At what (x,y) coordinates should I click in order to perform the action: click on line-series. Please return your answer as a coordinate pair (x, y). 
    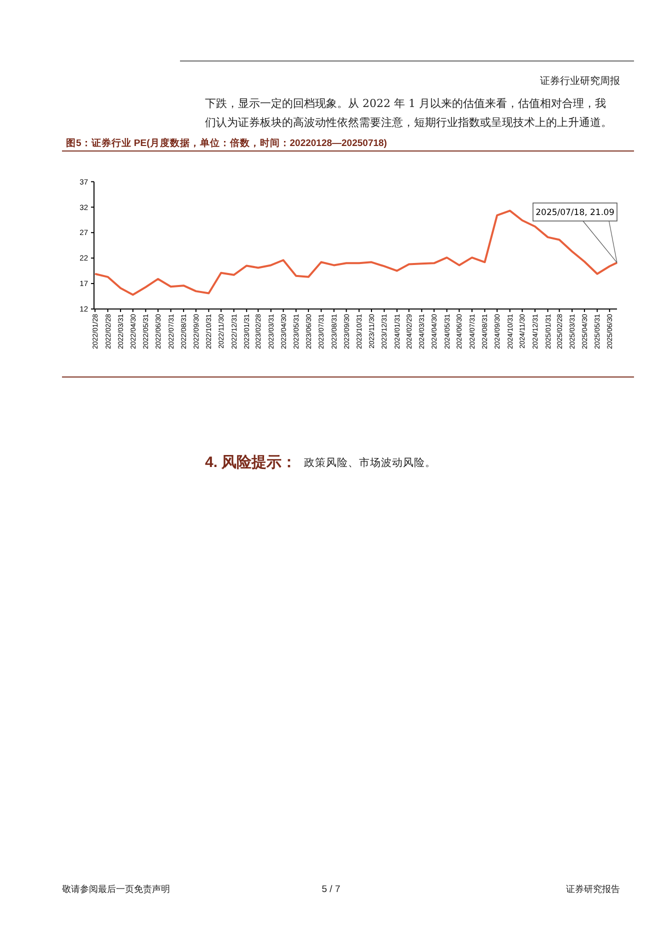
    Looking at the image, I should click on (356, 253).